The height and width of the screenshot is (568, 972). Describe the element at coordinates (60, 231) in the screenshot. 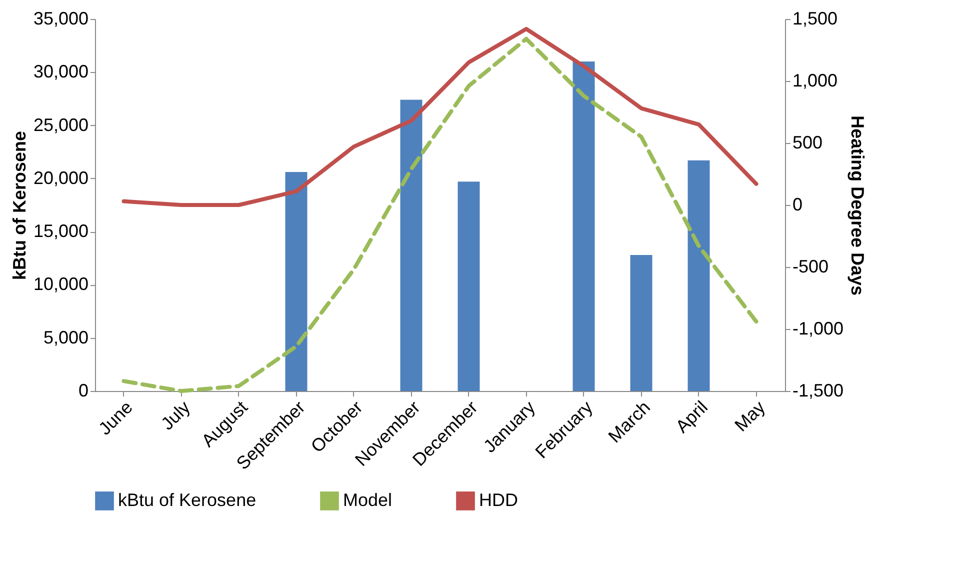

I see `y-tick-label: 15,000` at that location.